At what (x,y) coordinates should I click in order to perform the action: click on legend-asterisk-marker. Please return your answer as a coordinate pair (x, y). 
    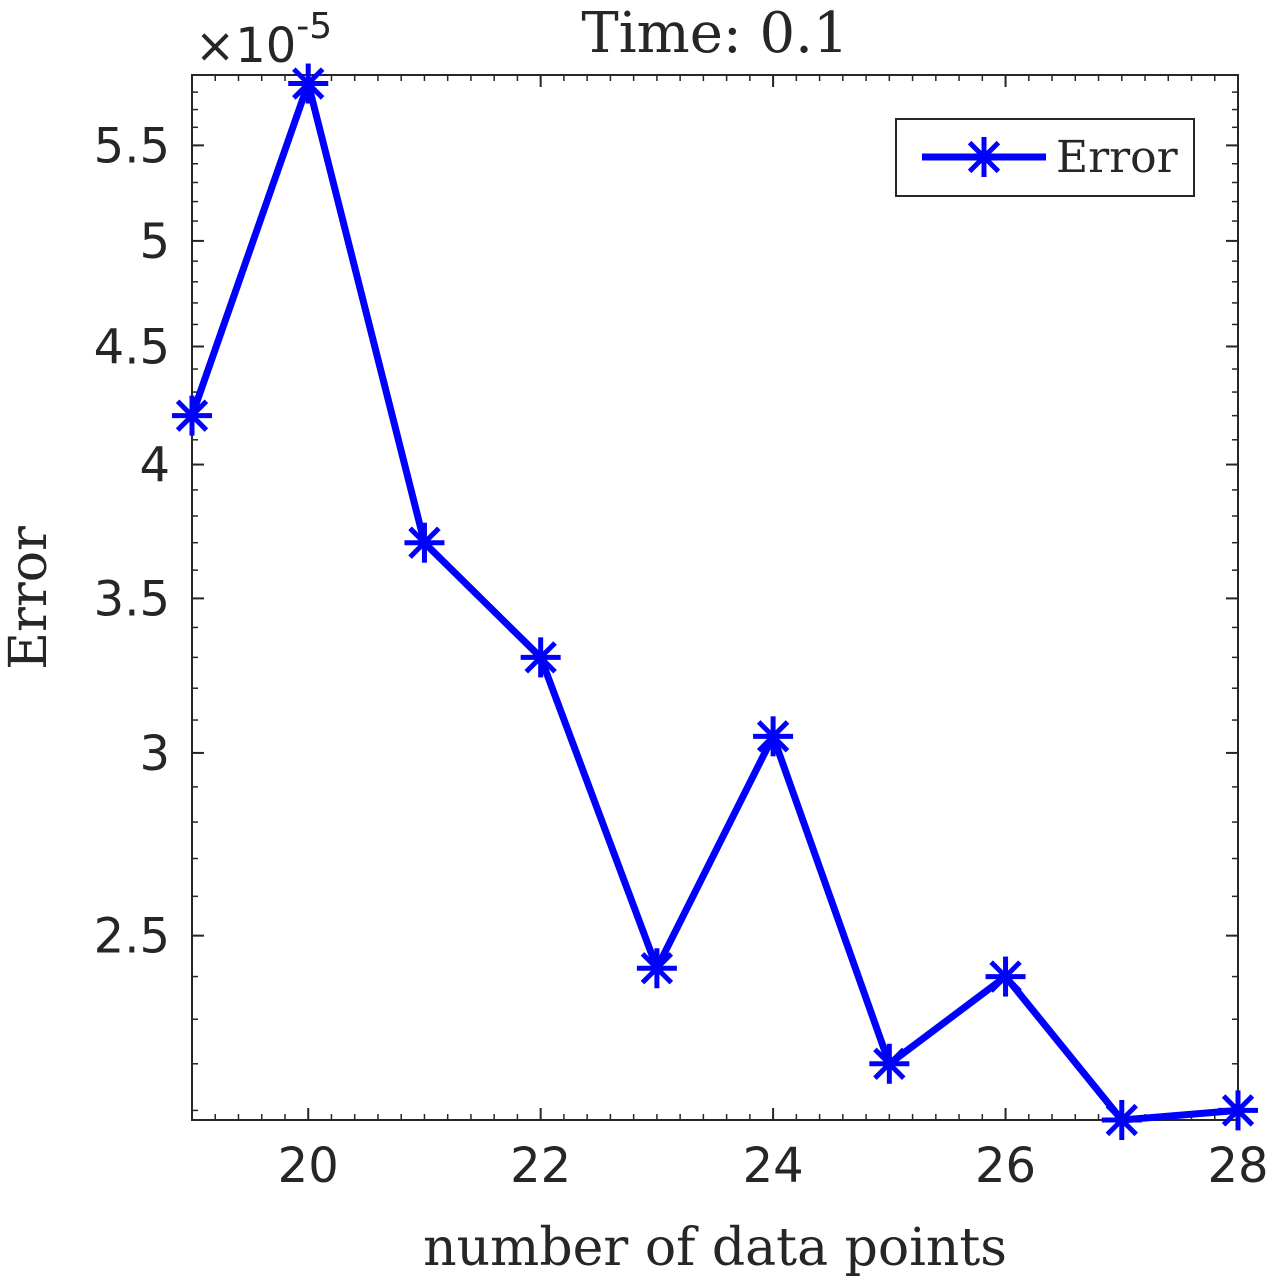
    Looking at the image, I should click on (984, 157).